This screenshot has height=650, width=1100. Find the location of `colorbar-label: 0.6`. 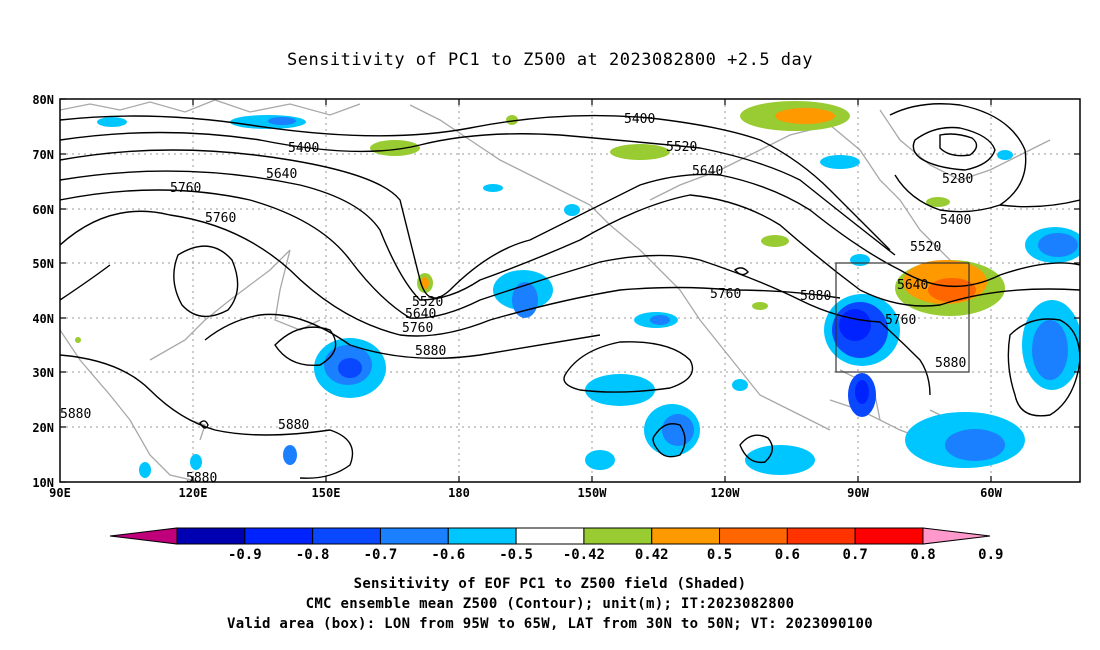

colorbar-label: 0.6 is located at coordinates (787, 555).